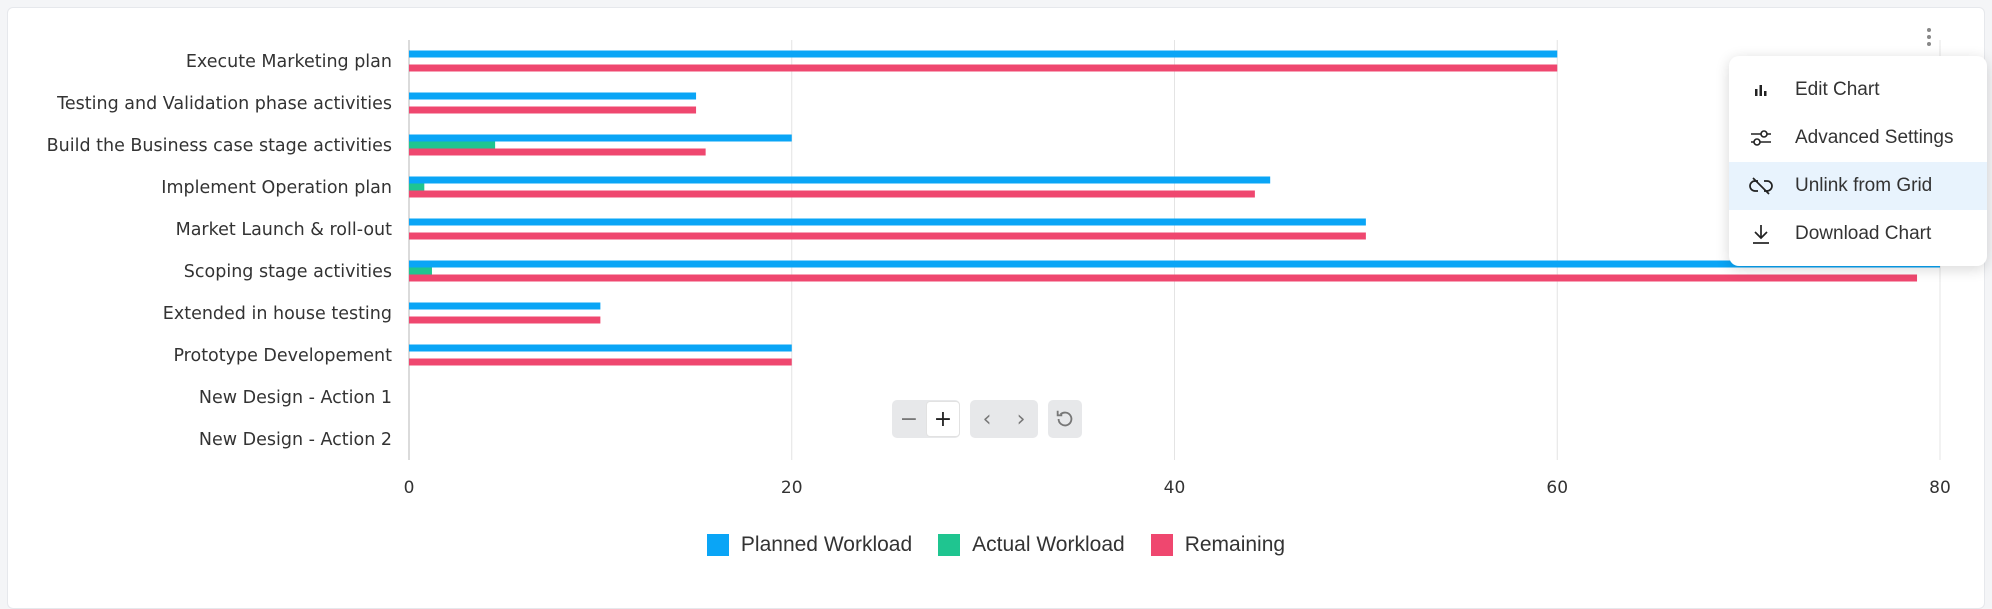  What do you see at coordinates (1761, 138) in the screenshot?
I see `sliders-icon` at bounding box center [1761, 138].